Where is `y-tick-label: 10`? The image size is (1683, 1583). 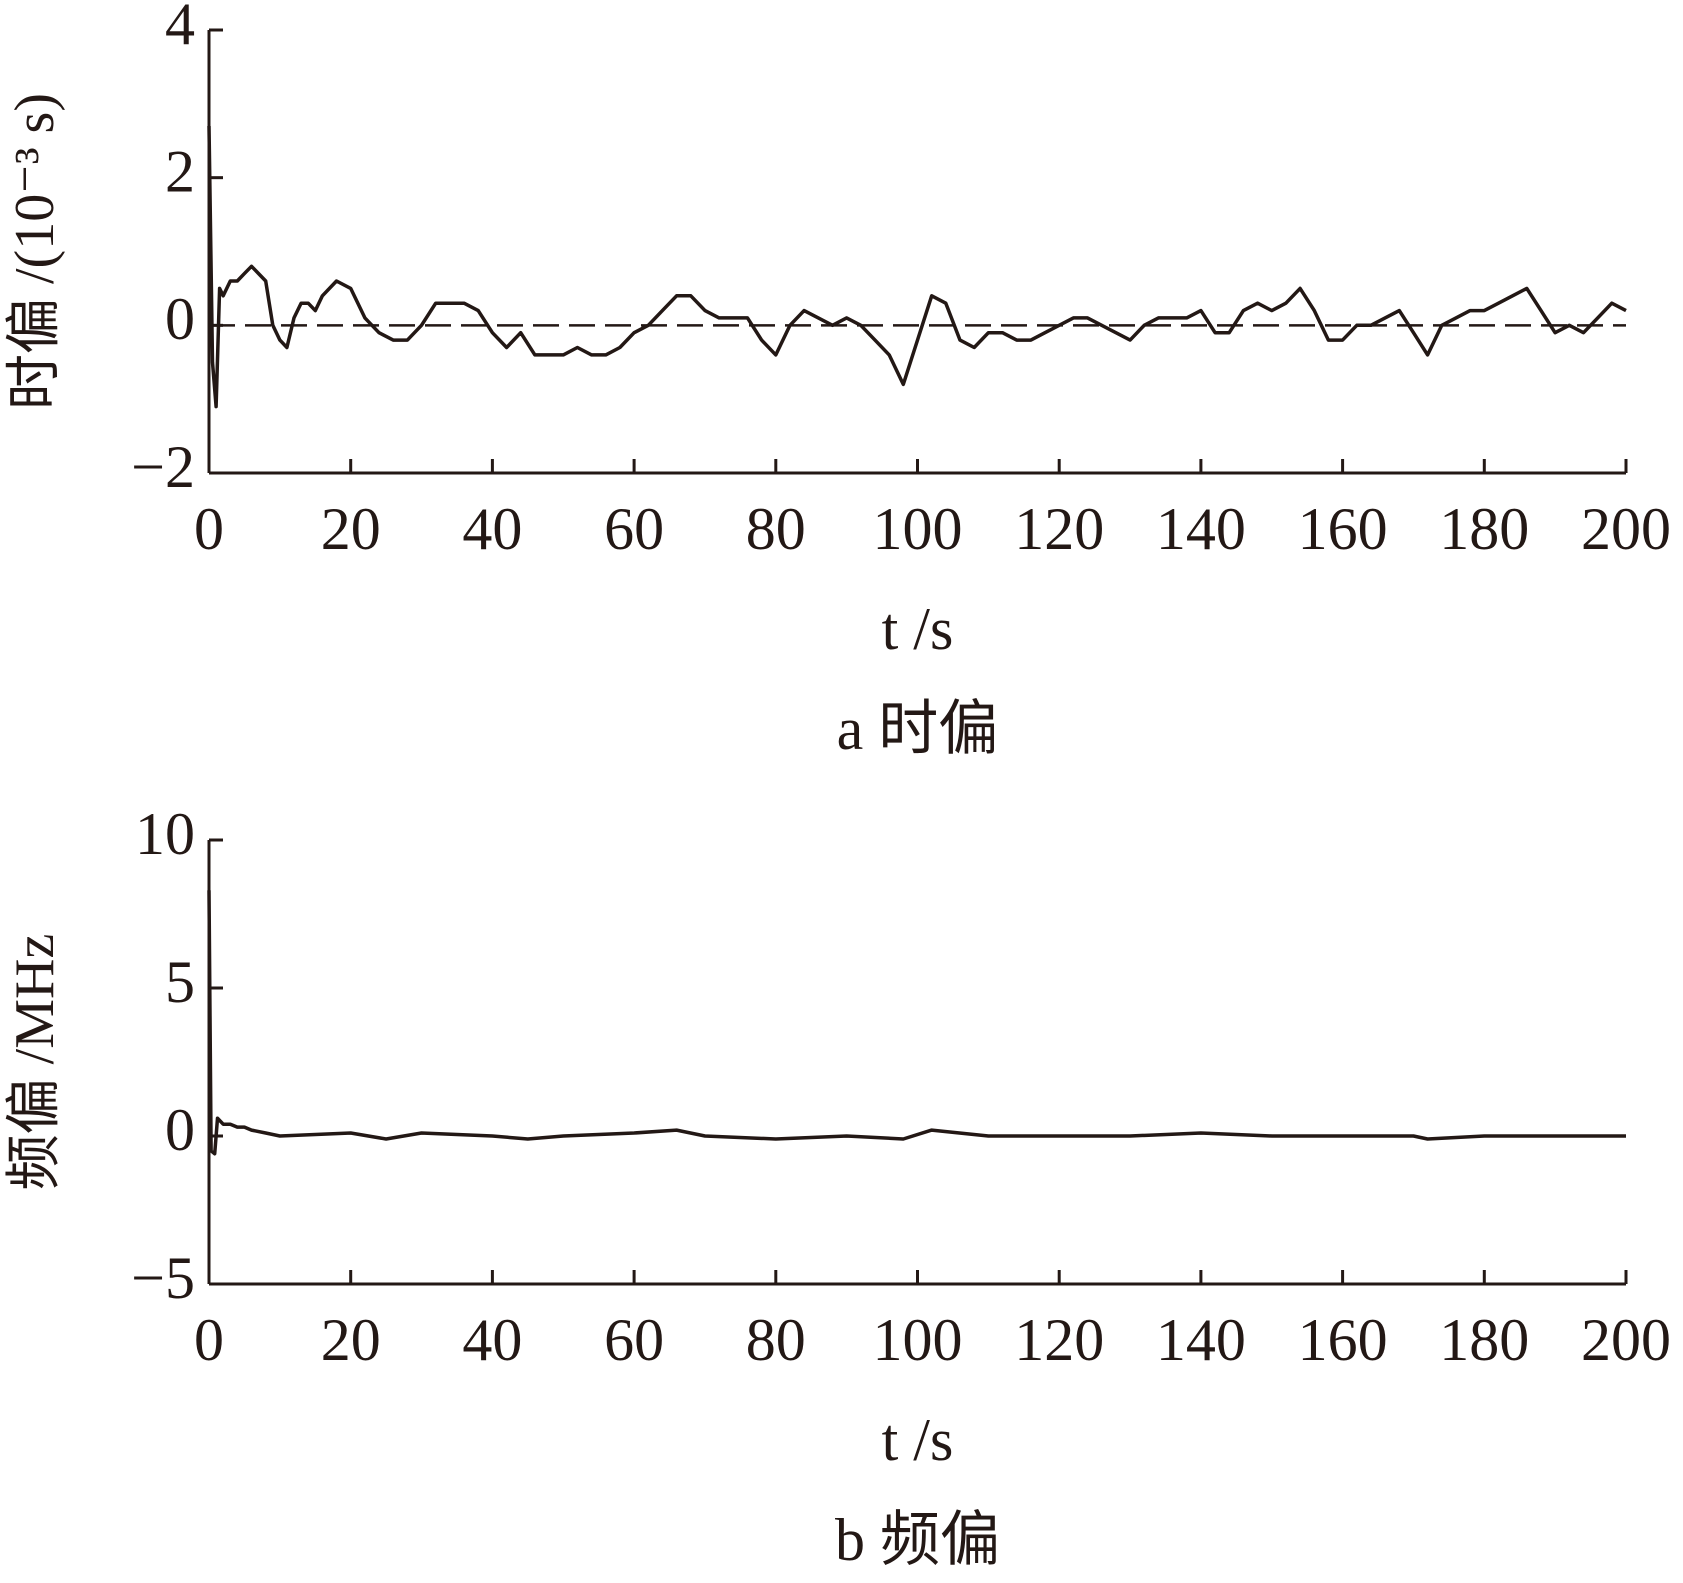 y-tick-label: 10 is located at coordinates (165, 834).